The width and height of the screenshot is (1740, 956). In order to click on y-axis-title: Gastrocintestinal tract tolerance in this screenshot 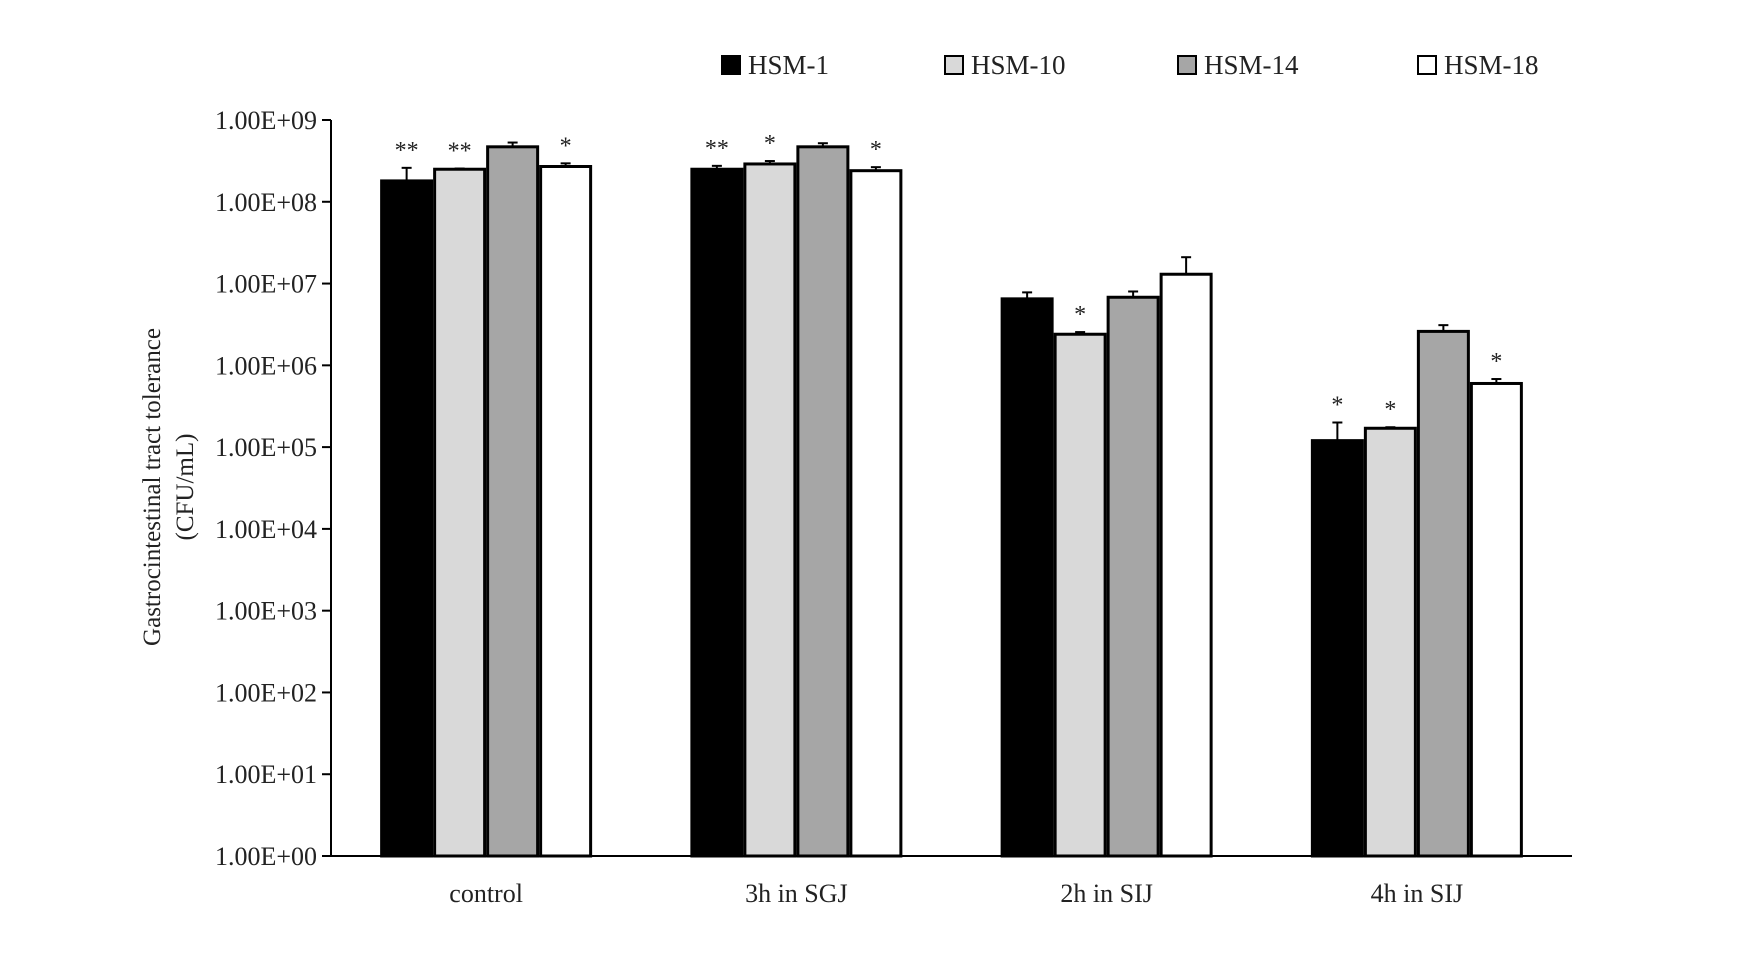, I will do `click(152, 487)`.